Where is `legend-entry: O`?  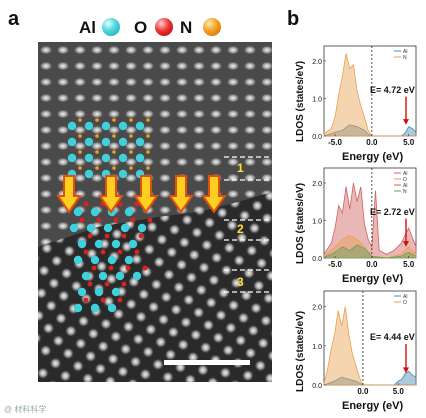
legend-entry: O is located at coordinates (405, 180).